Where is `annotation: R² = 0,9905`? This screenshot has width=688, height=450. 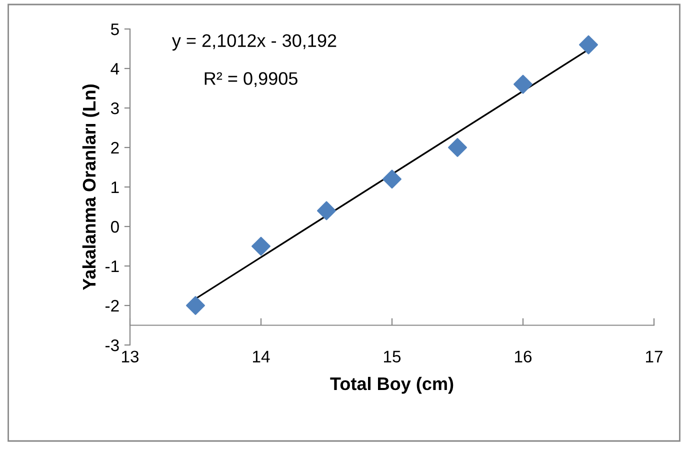 annotation: R² = 0,9905 is located at coordinates (251, 80).